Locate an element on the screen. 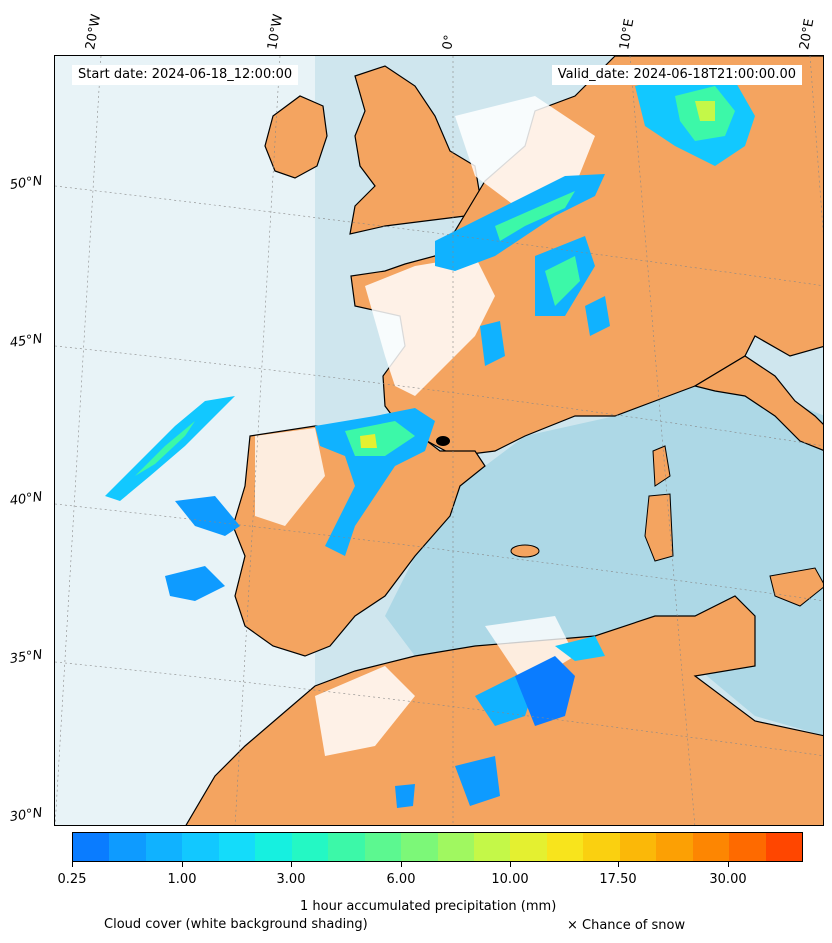  precip-alps is located at coordinates (597, 316).